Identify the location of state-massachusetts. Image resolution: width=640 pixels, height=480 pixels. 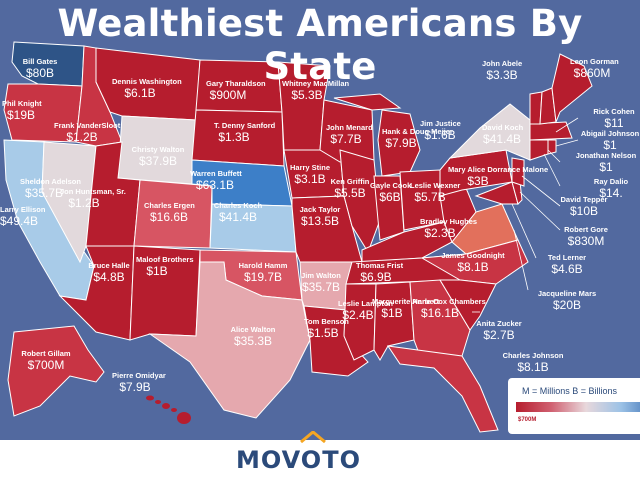
(551, 131).